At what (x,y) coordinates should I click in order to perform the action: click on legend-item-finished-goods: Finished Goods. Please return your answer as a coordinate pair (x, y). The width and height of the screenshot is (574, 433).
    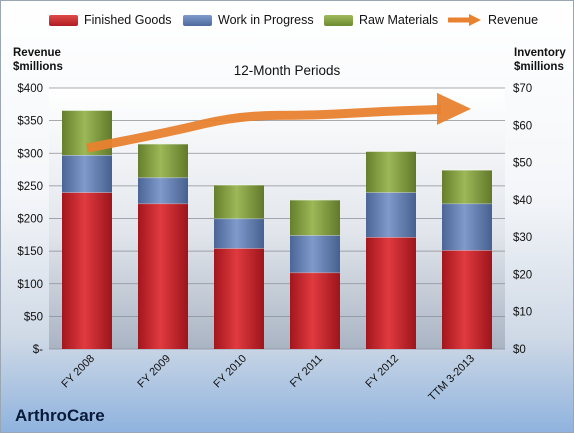
    Looking at the image, I should click on (110, 20).